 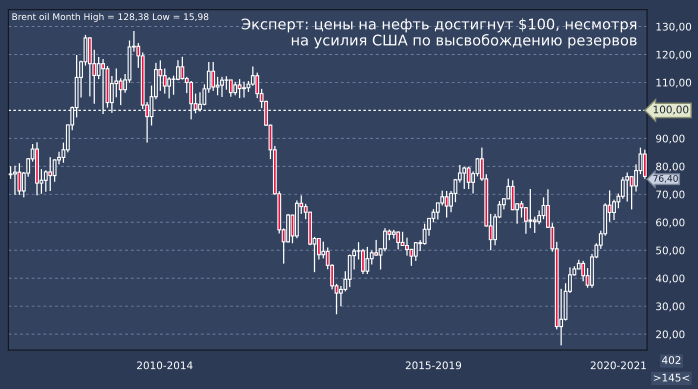 I want to click on ref-line-label: 100,00, so click(x=671, y=110).